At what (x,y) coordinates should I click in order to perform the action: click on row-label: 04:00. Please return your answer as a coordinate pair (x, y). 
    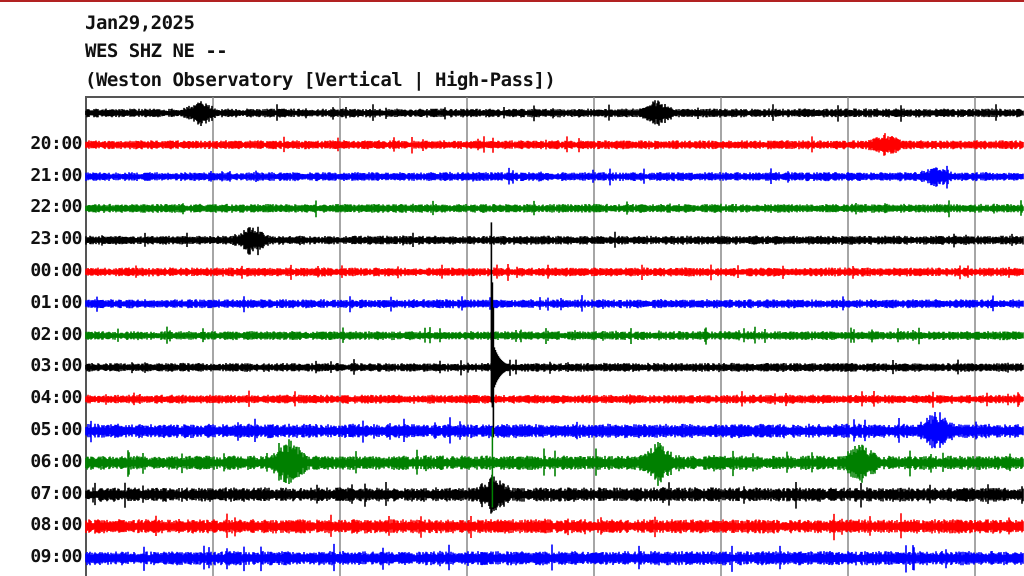
    Looking at the image, I should click on (56, 398).